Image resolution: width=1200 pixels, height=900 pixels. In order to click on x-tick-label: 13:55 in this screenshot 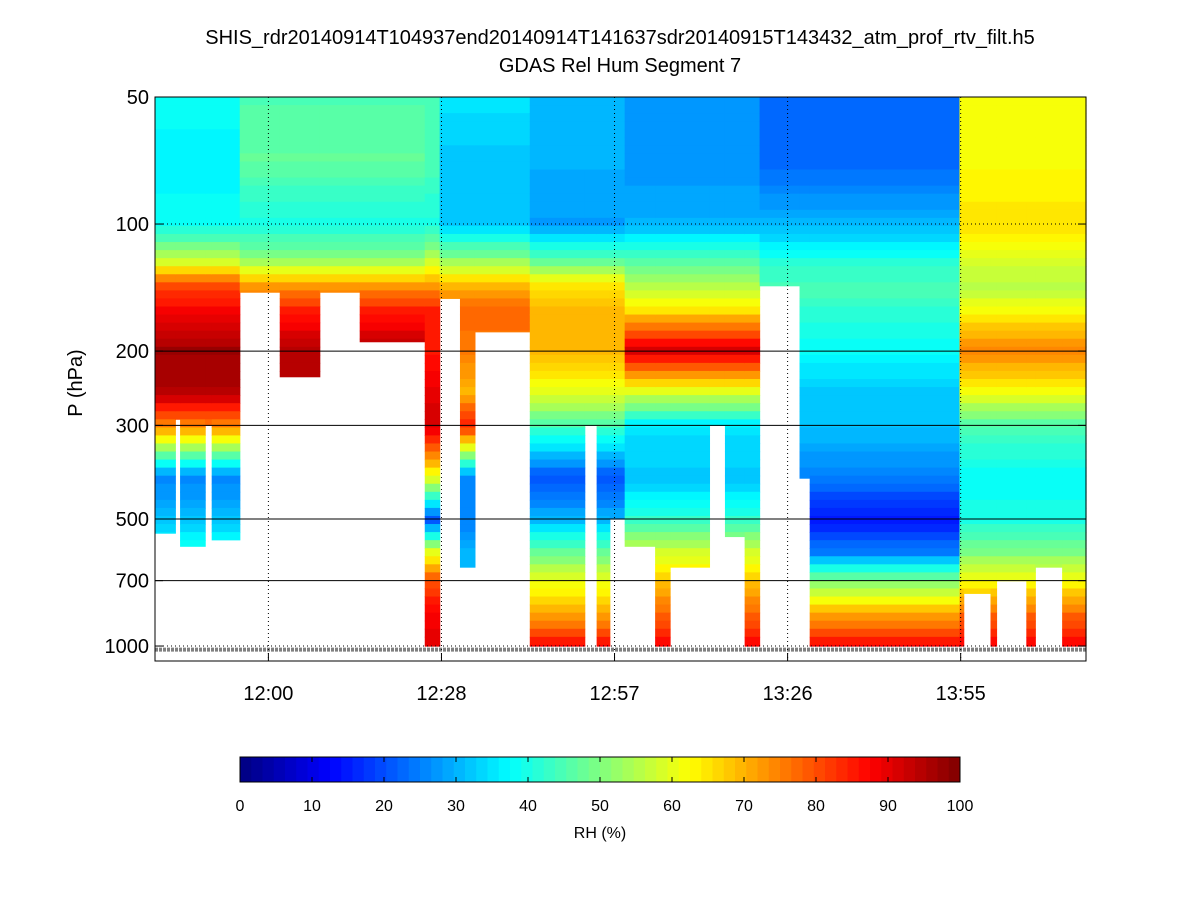, I will do `click(961, 694)`.